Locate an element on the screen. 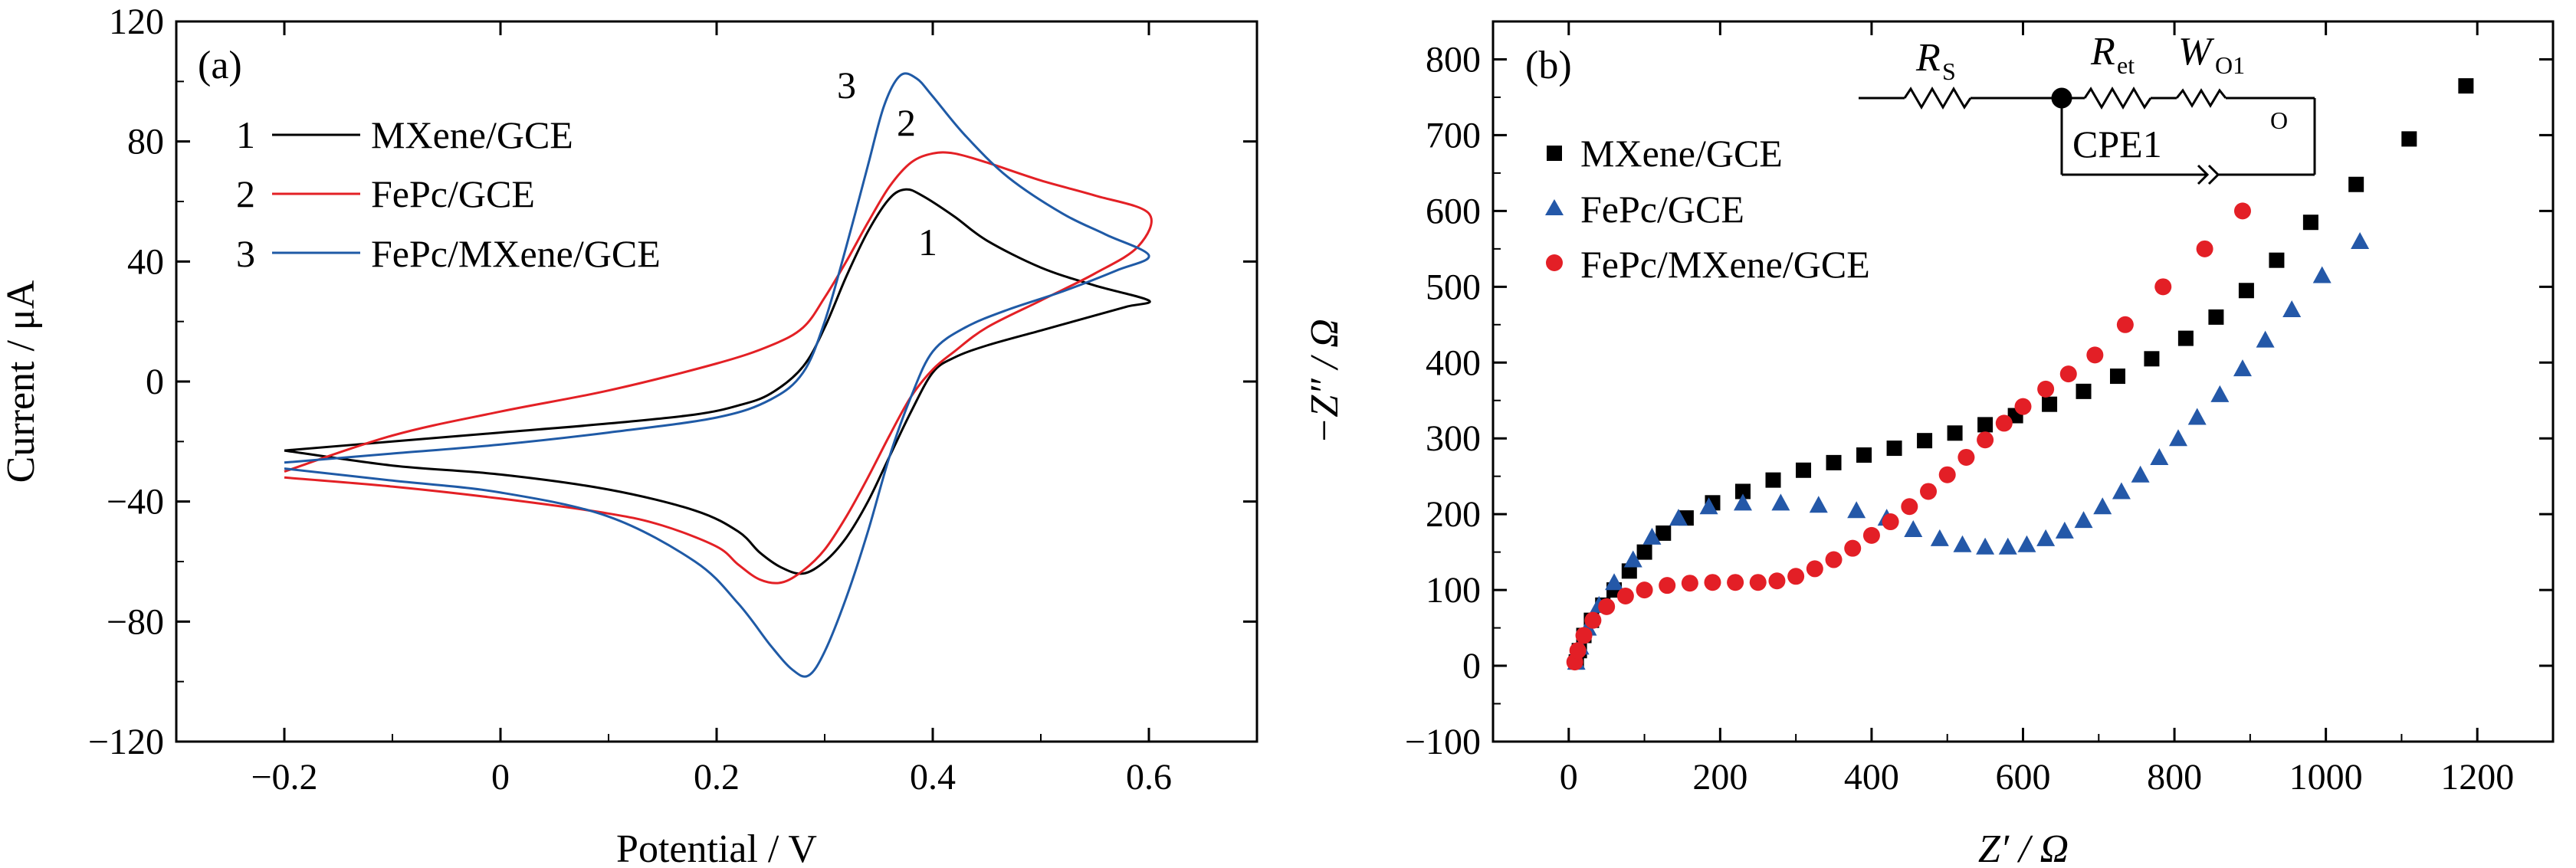 The width and height of the screenshot is (2576, 868). b-xtick-label: 400 is located at coordinates (1871, 777).